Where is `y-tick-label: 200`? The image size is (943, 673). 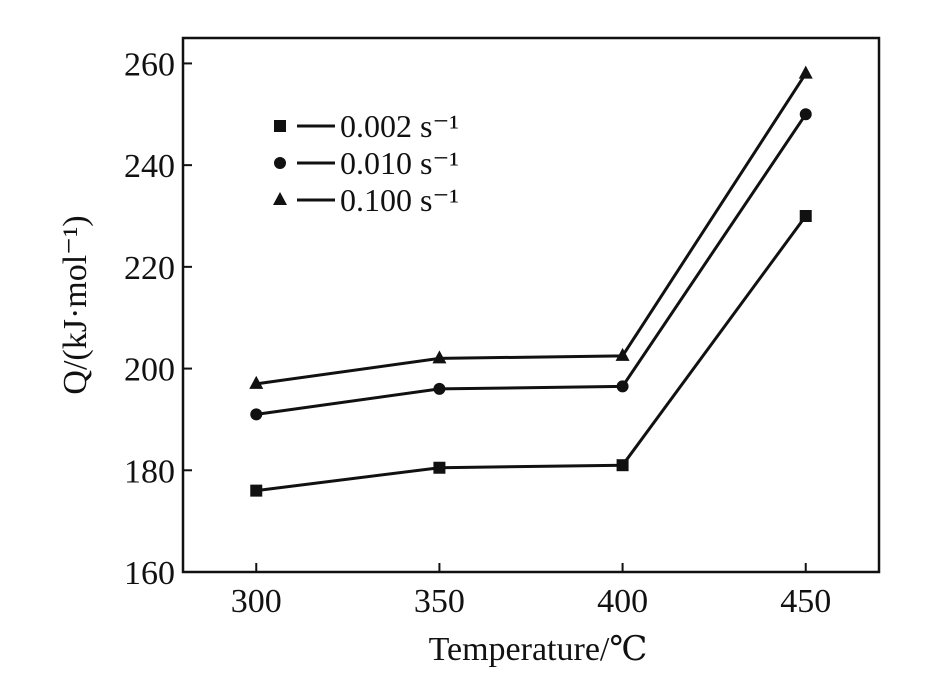
y-tick-label: 200 is located at coordinates (149, 370).